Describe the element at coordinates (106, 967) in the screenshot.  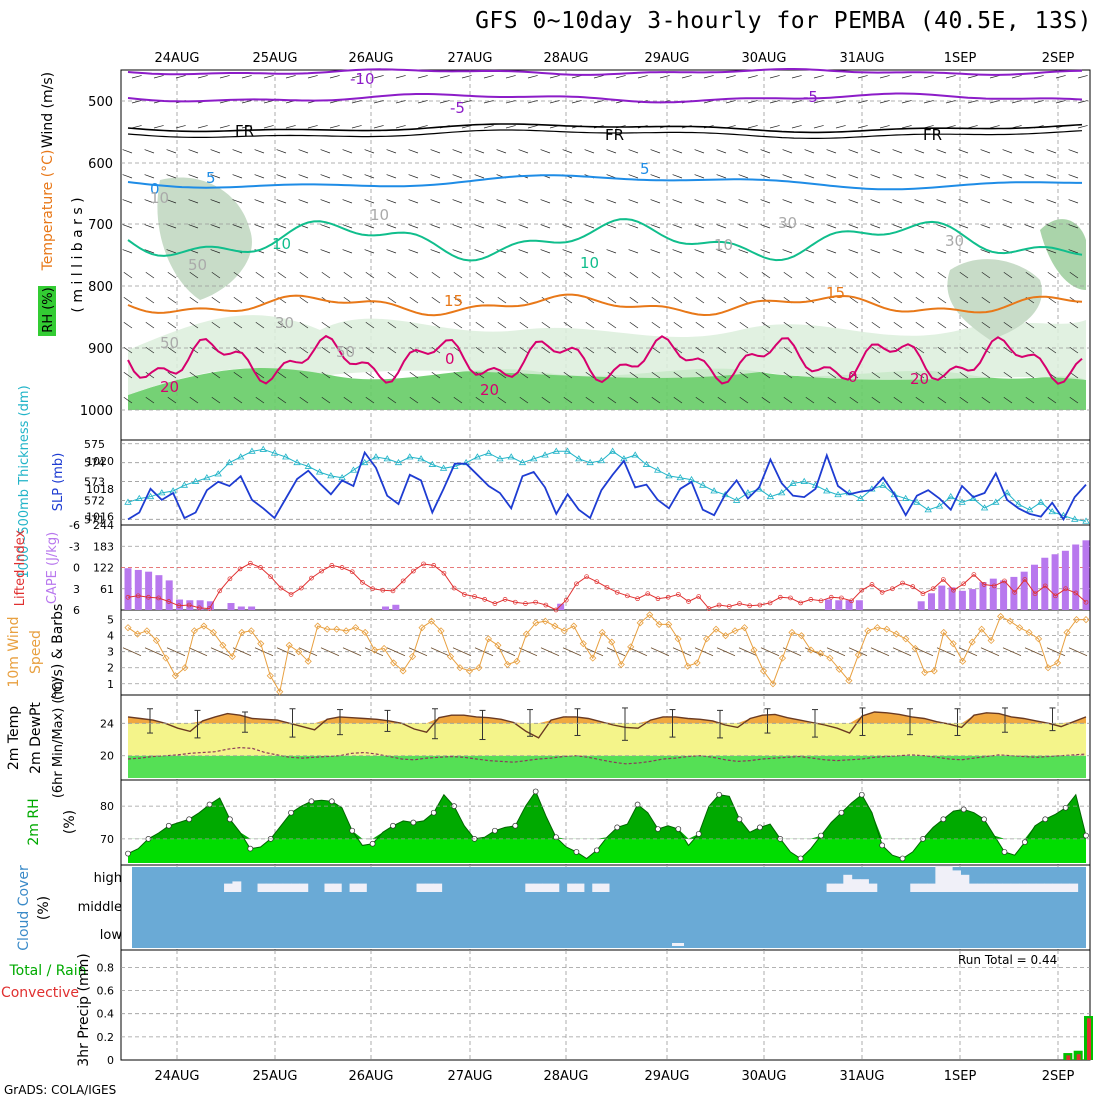
I see `precip-tick: 0.8` at that location.